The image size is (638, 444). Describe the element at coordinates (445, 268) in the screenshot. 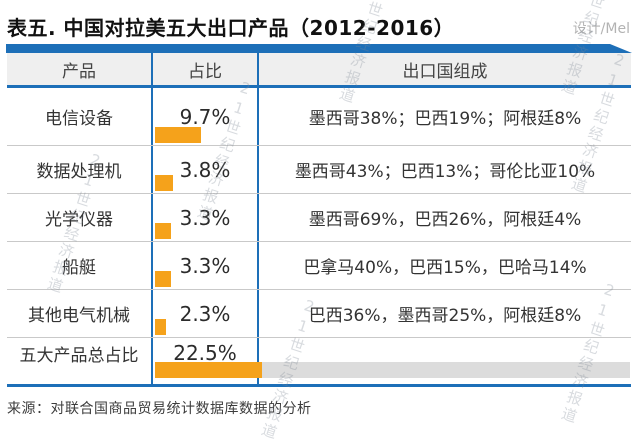

I see `composition-cell: 巴拿马40%，巴西15%，巴哈马14%` at that location.